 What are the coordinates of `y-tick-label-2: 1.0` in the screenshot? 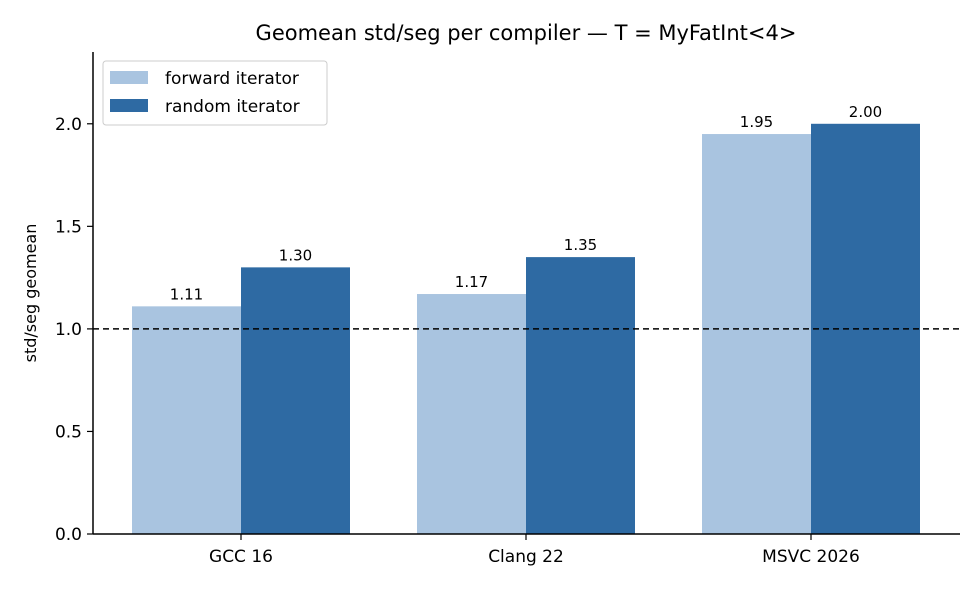 It's located at (68, 330).